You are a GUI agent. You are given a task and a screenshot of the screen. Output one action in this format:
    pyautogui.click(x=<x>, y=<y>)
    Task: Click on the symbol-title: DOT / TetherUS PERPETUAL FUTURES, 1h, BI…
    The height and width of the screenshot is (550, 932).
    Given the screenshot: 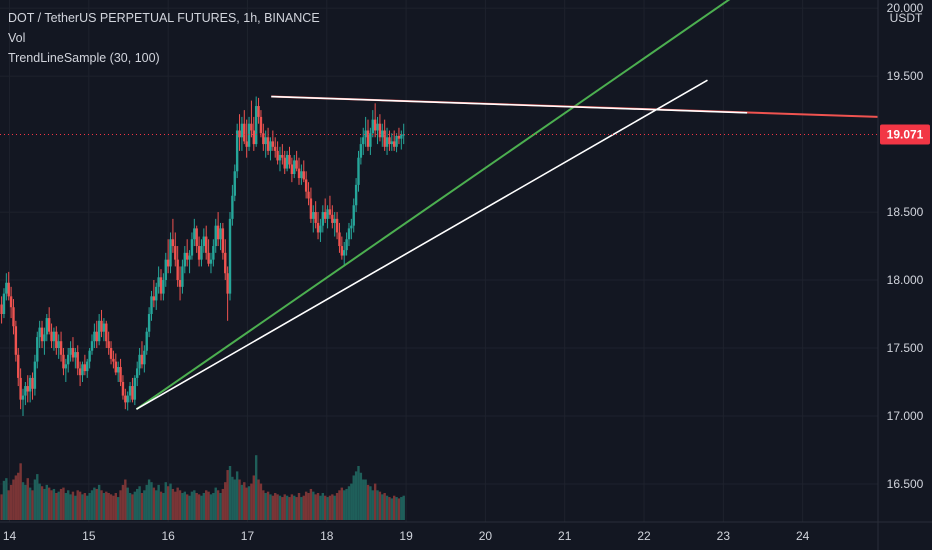 What is the action you would take?
    pyautogui.click(x=164, y=18)
    